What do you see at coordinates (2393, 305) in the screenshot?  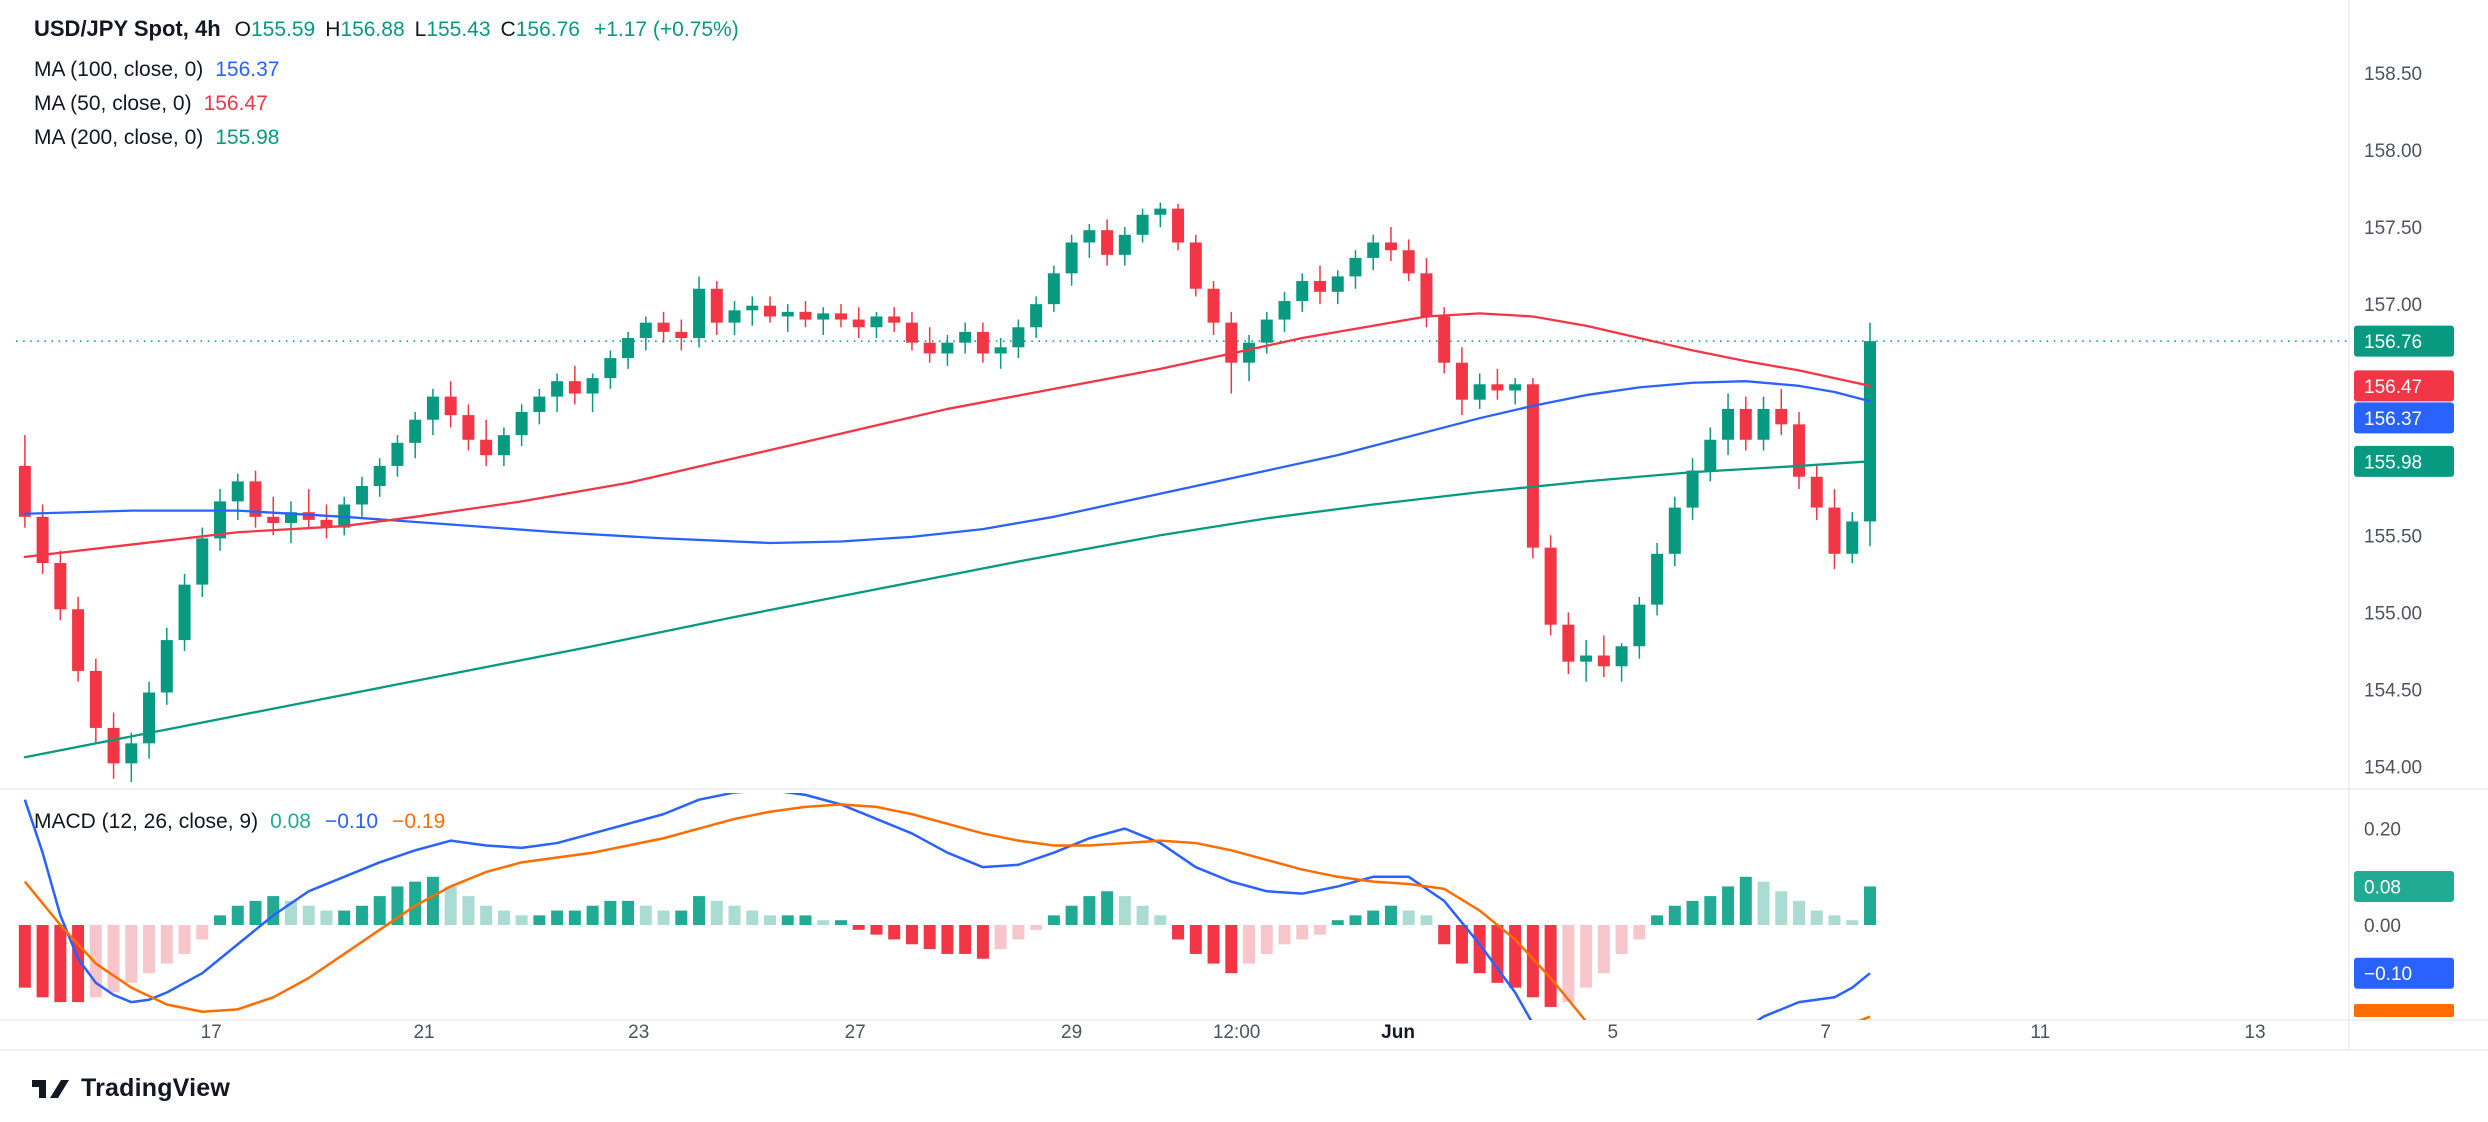 I see `svg-text: 157.00` at bounding box center [2393, 305].